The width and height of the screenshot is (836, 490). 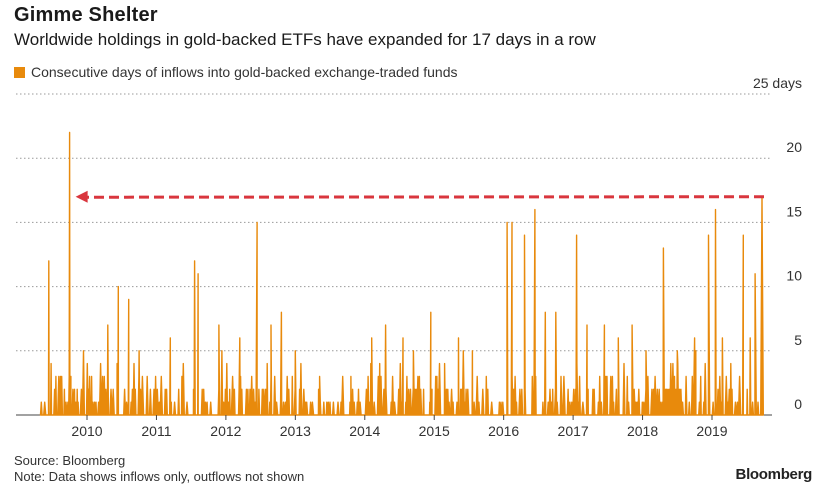 What do you see at coordinates (794, 211) in the screenshot?
I see `y-tick-label: 15` at bounding box center [794, 211].